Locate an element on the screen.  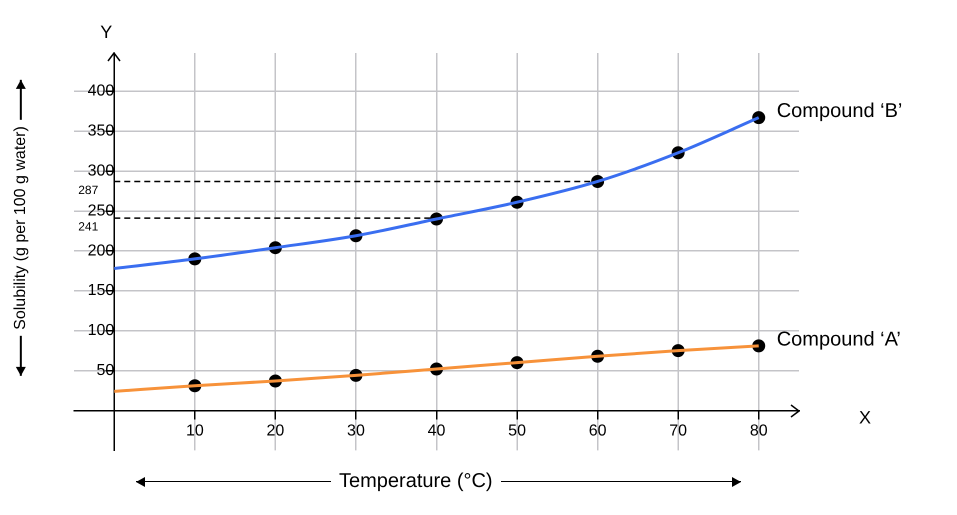
x-tick-label: 20 is located at coordinates (275, 431).